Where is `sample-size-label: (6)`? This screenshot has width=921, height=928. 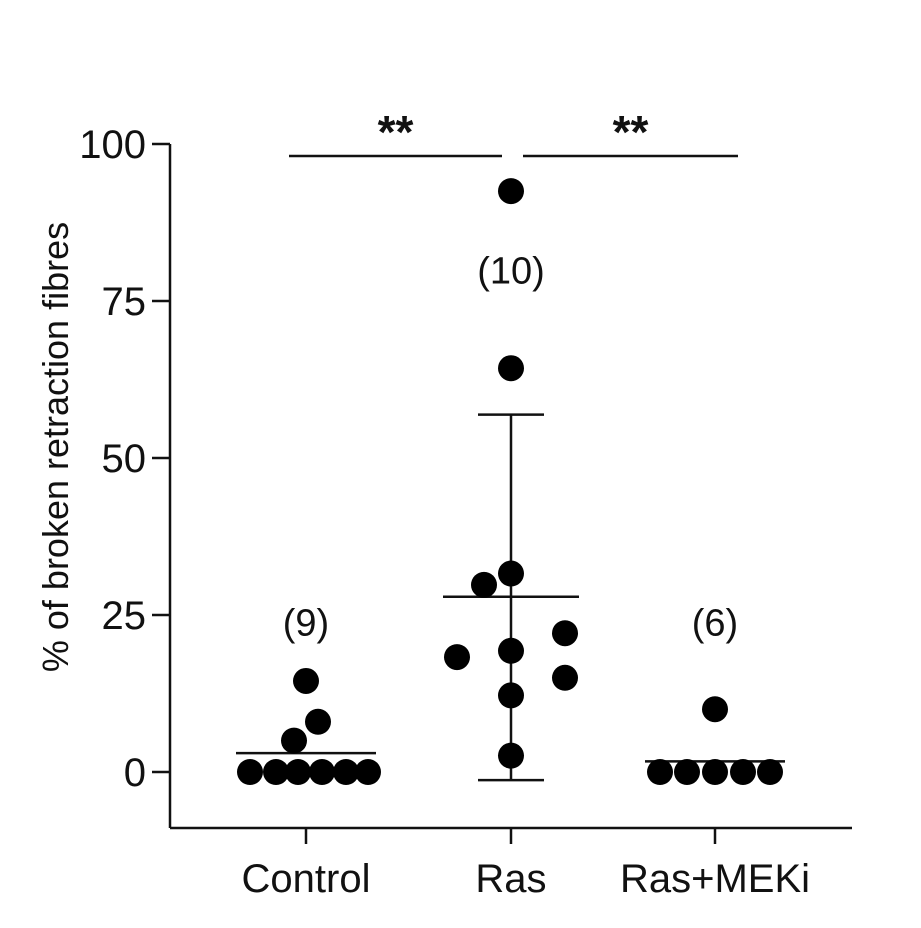 sample-size-label: (6) is located at coordinates (715, 623).